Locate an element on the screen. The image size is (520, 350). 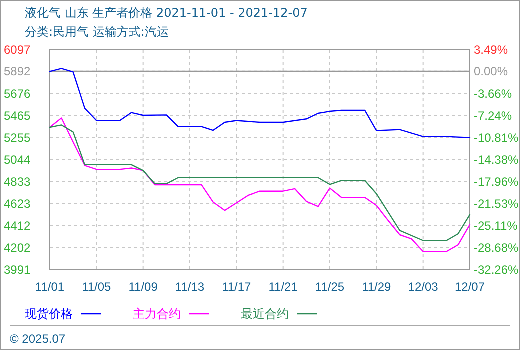
x-tick-label: 11/17 is located at coordinates (237, 287).